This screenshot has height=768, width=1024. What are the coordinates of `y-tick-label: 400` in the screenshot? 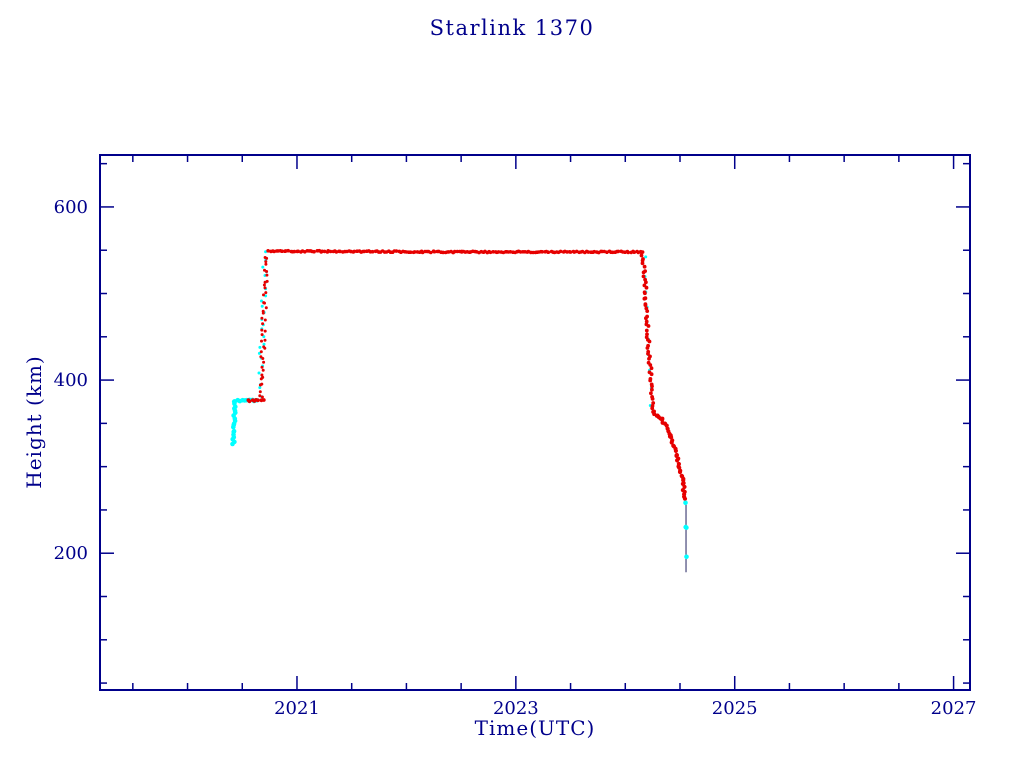 It's located at (71, 380).